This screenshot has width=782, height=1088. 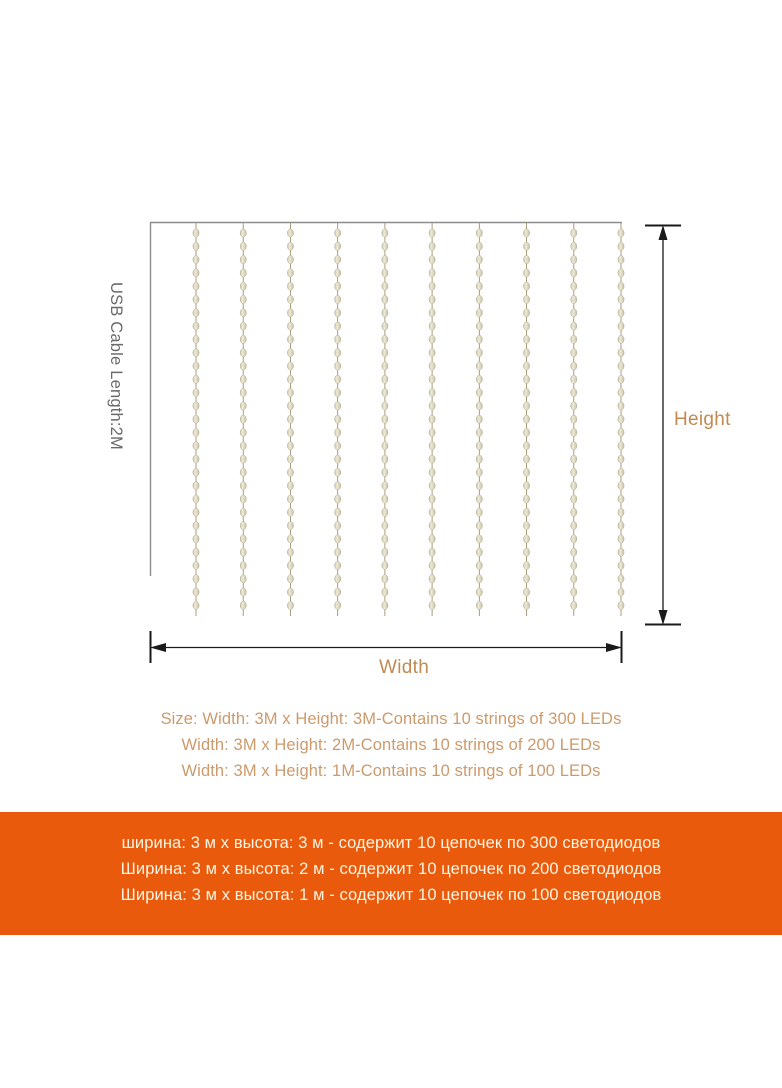 I want to click on height-arrowhead-down, so click(x=663, y=617).